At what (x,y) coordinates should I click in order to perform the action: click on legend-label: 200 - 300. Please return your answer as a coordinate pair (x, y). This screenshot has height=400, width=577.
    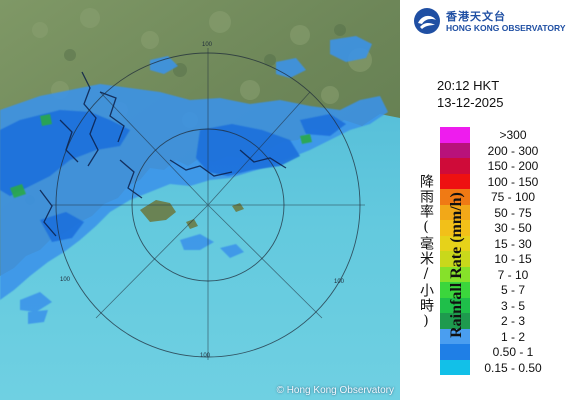
    Looking at the image, I should click on (513, 150).